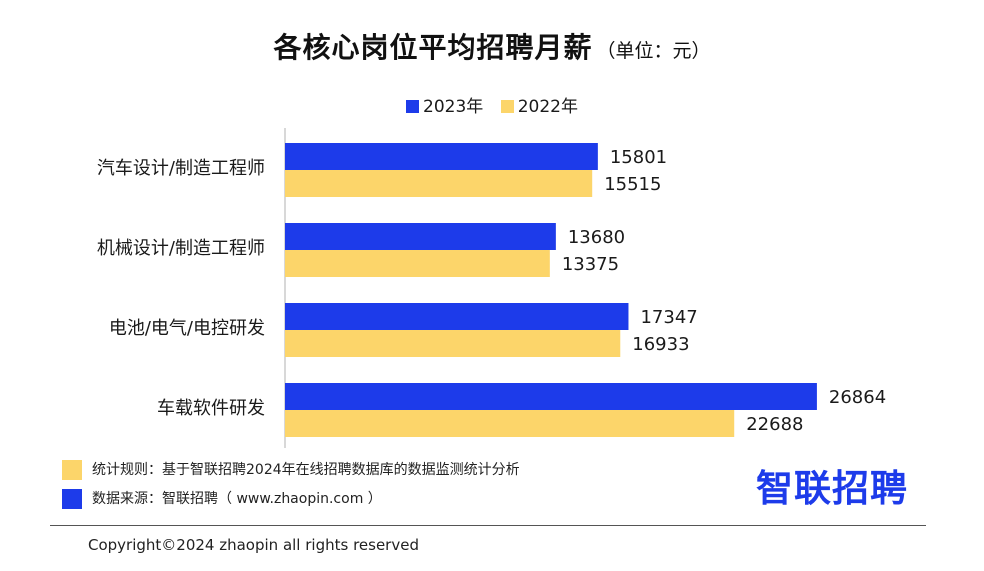 Image resolution: width=984 pixels, height=571 pixels. Describe the element at coordinates (632, 184) in the screenshot. I see `value-label: 15515` at that location.